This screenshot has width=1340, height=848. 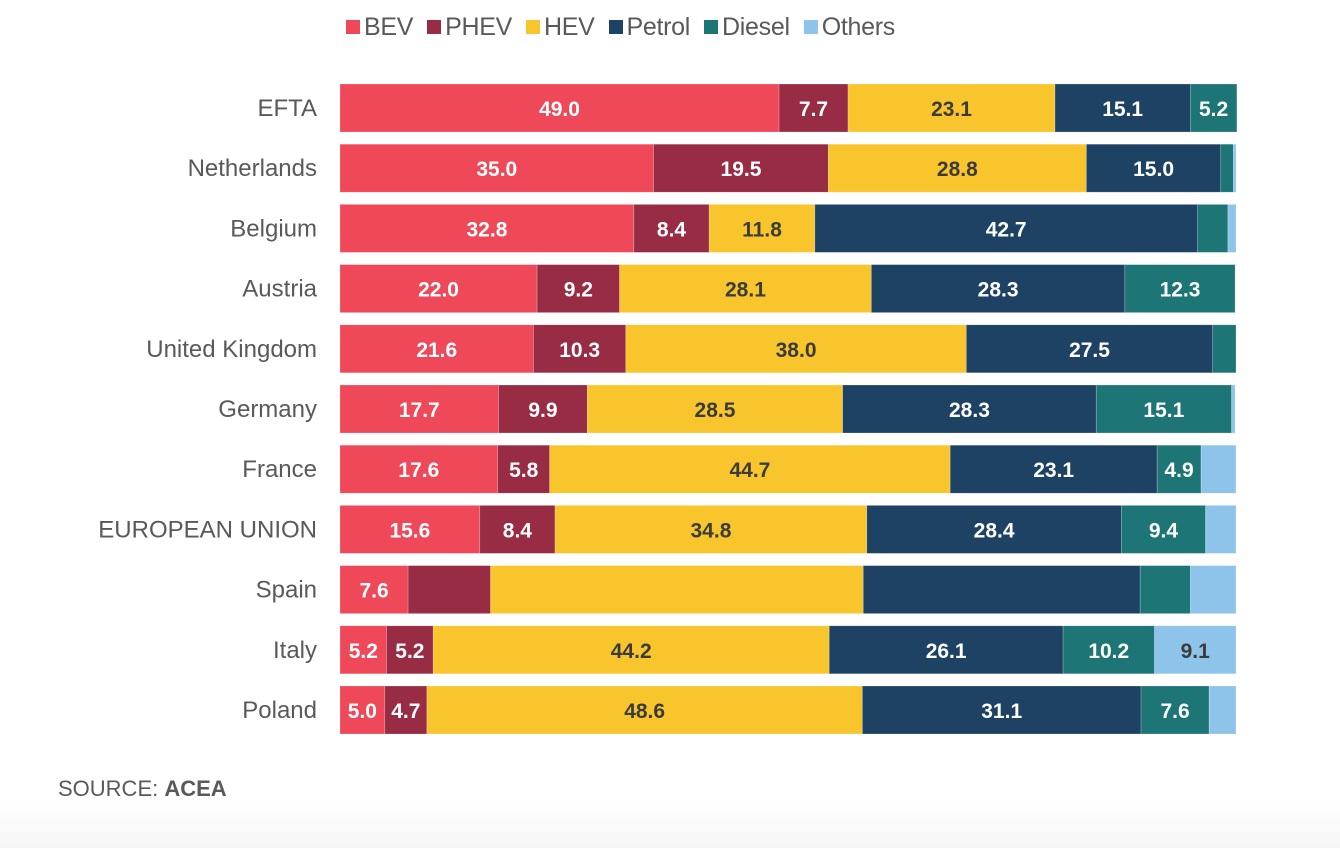 What do you see at coordinates (810, 27) in the screenshot?
I see `legend-swatch-others` at bounding box center [810, 27].